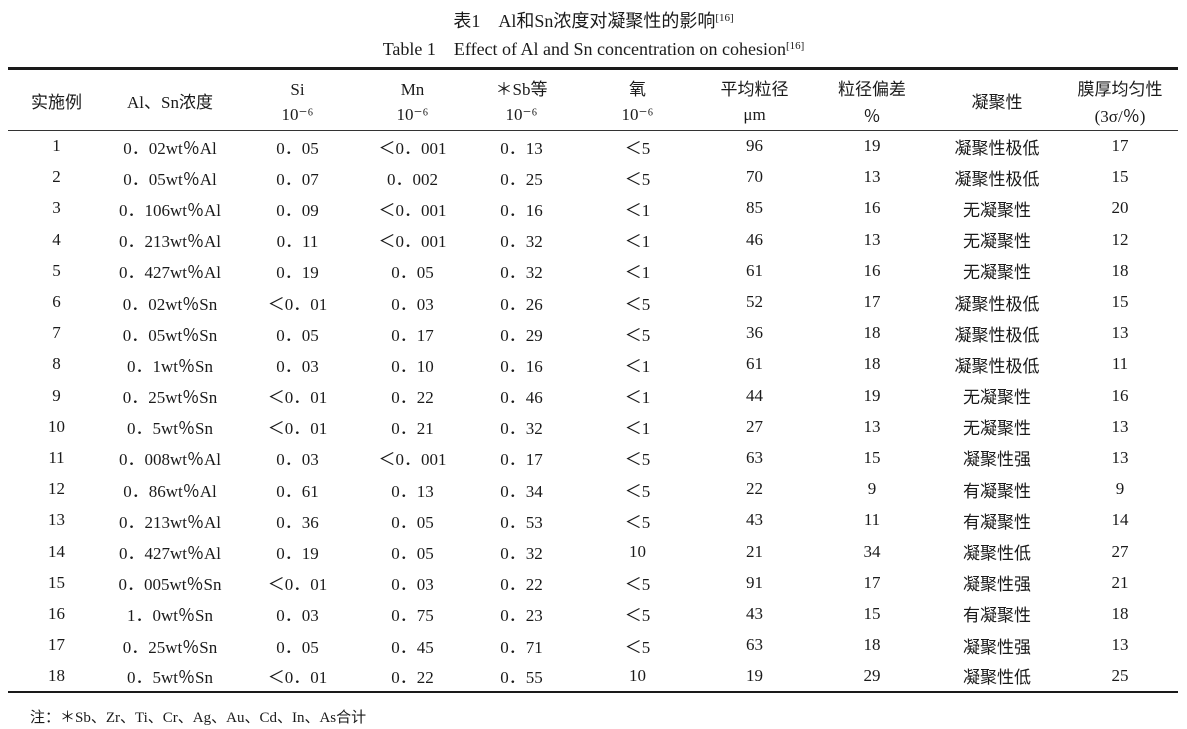 The height and width of the screenshot is (729, 1187). I want to click on table-cell: 有凝聚性, so click(997, 616).